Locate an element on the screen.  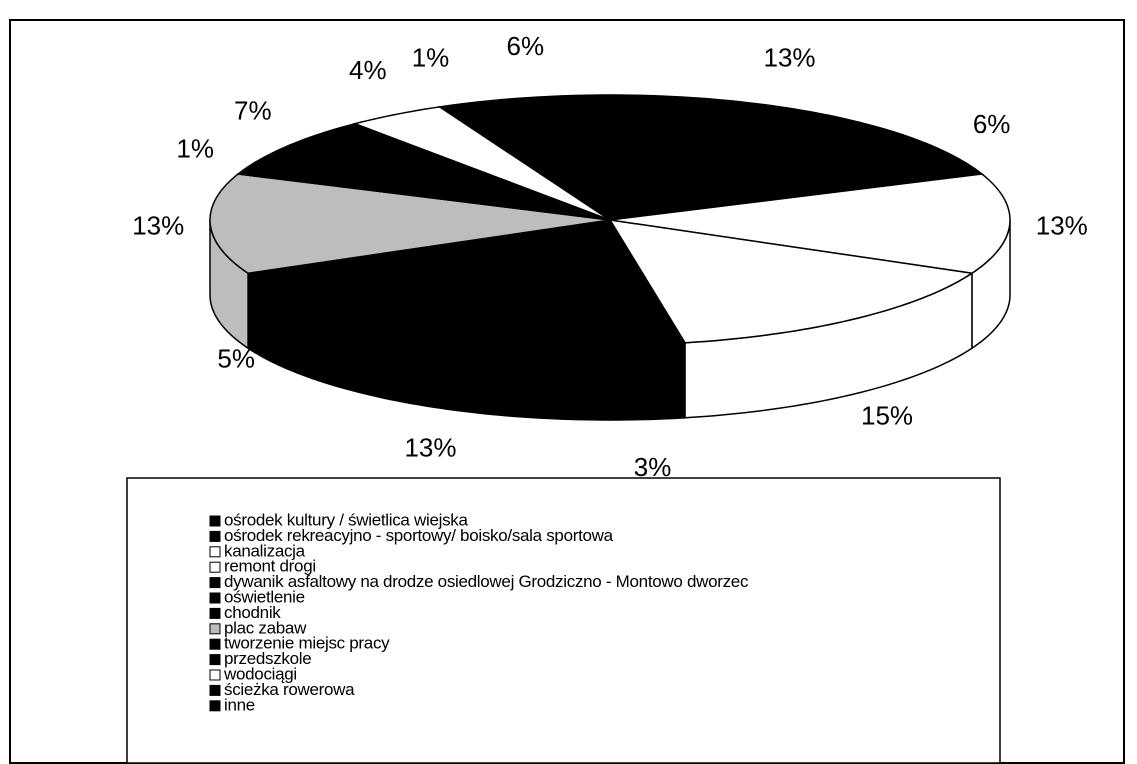
data-label: 3% is located at coordinates (653, 467).